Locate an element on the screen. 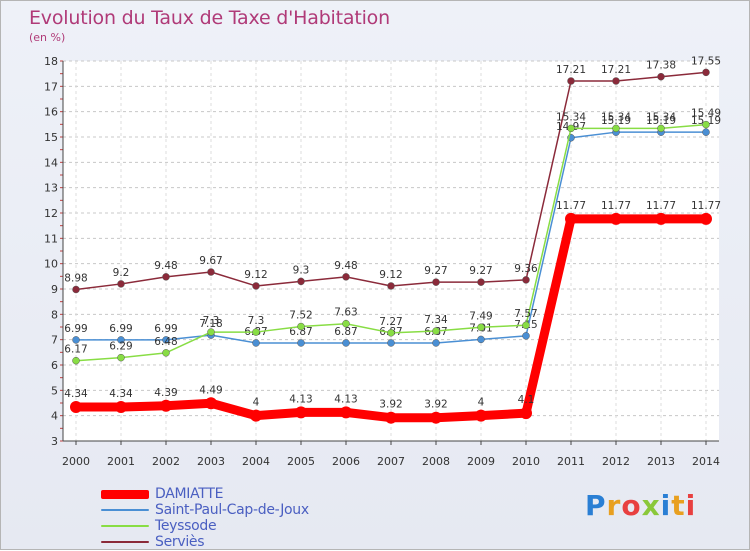  legend-label: DAMIATTE is located at coordinates (189, 494).